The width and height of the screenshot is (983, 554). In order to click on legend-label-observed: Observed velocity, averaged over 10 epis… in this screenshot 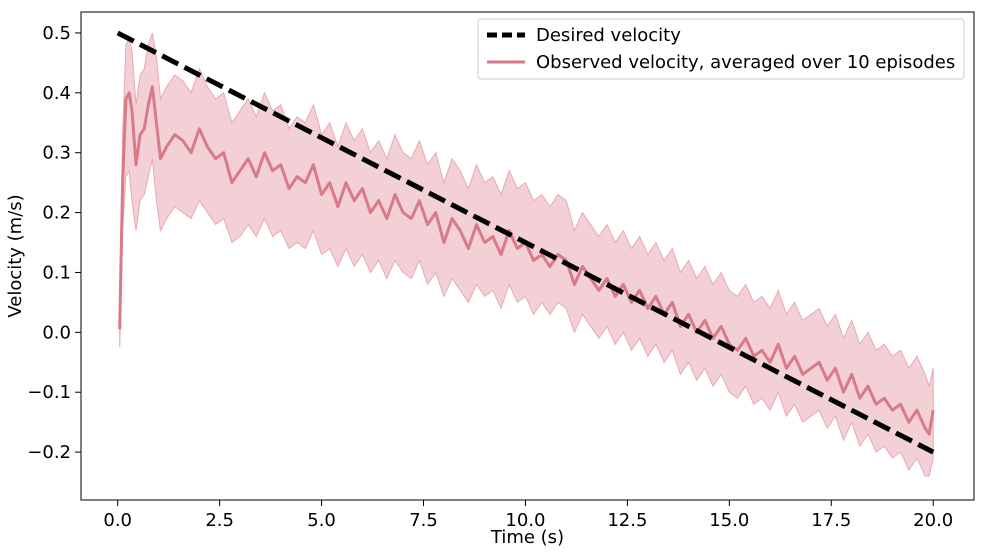, I will do `click(745, 62)`.